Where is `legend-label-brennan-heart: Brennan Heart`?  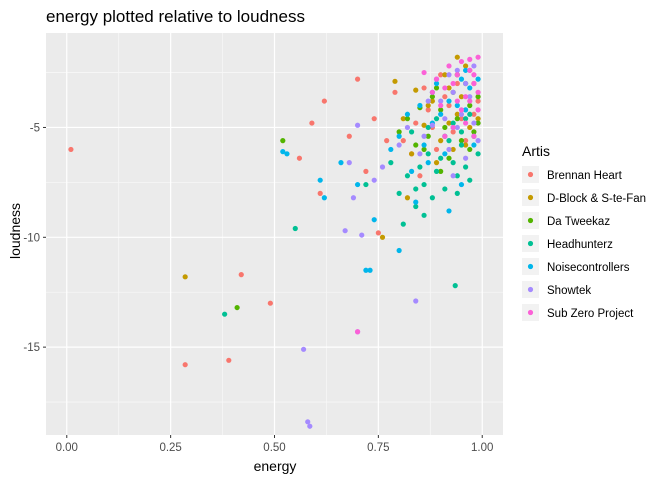
legend-label-brennan-heart: Brennan Heart is located at coordinates (585, 176).